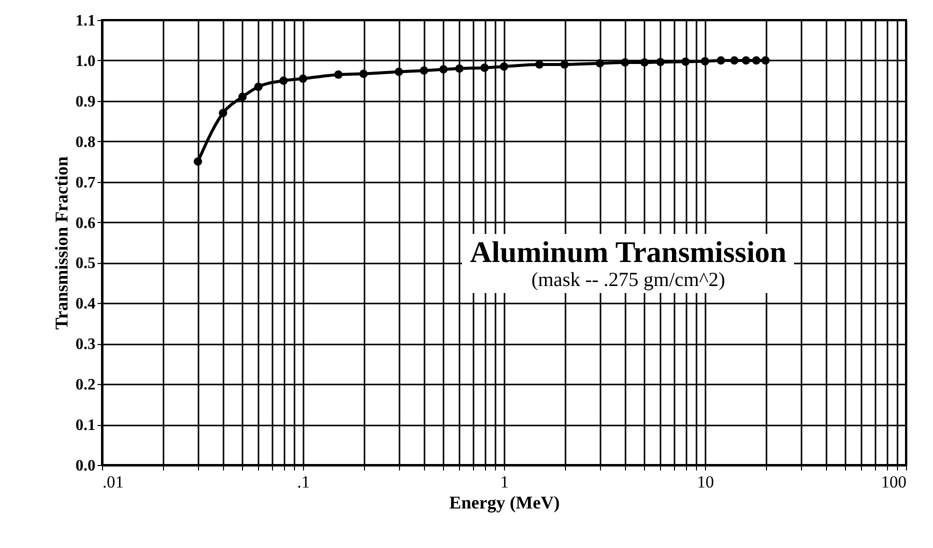  Describe the element at coordinates (86, 183) in the screenshot. I see `y-tick-label: 0.7` at that location.